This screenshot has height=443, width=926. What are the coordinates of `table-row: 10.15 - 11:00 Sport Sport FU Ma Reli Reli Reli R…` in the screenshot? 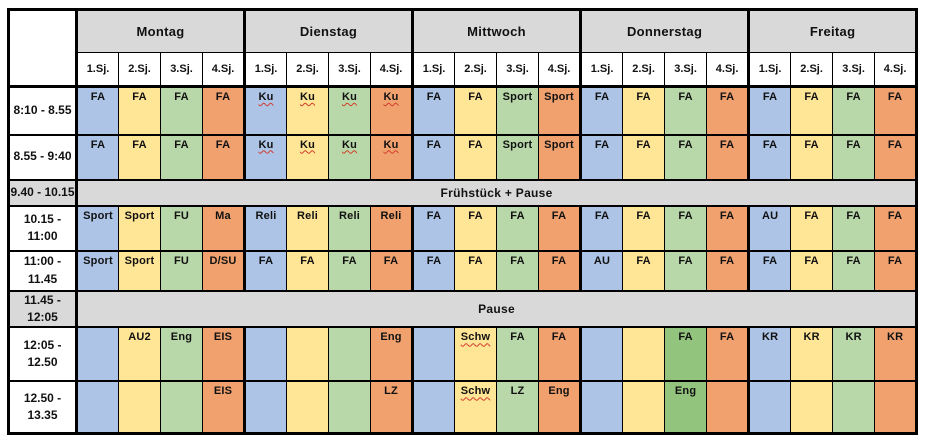 It's located at (463, 228).